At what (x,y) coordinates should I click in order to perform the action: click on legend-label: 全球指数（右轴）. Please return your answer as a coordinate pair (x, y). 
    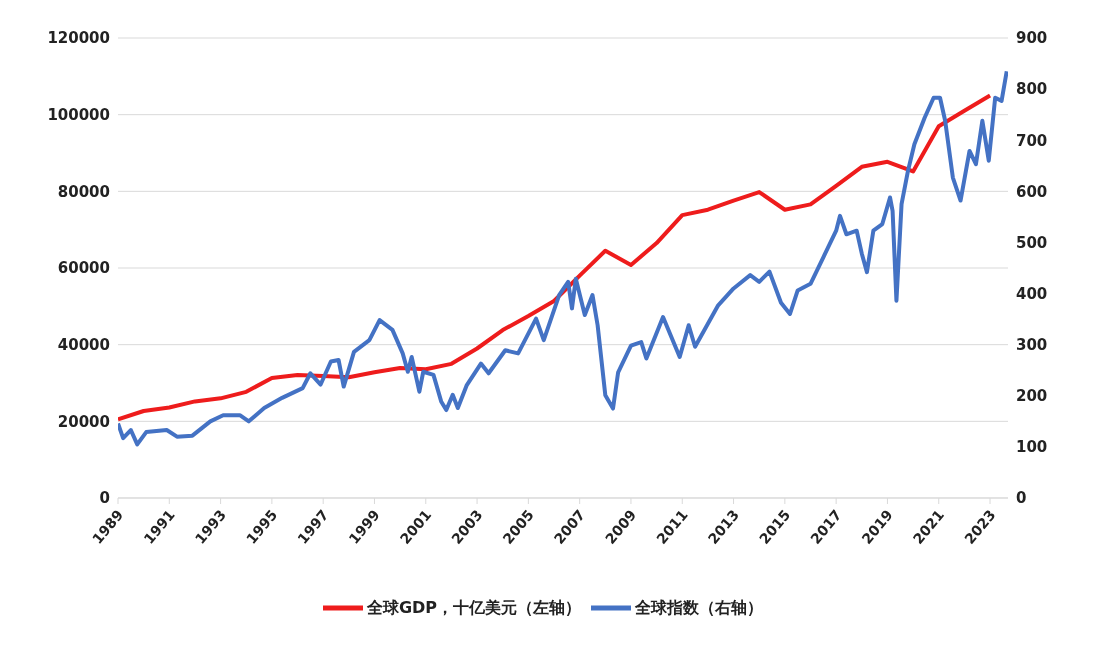
    Looking at the image, I should click on (699, 607).